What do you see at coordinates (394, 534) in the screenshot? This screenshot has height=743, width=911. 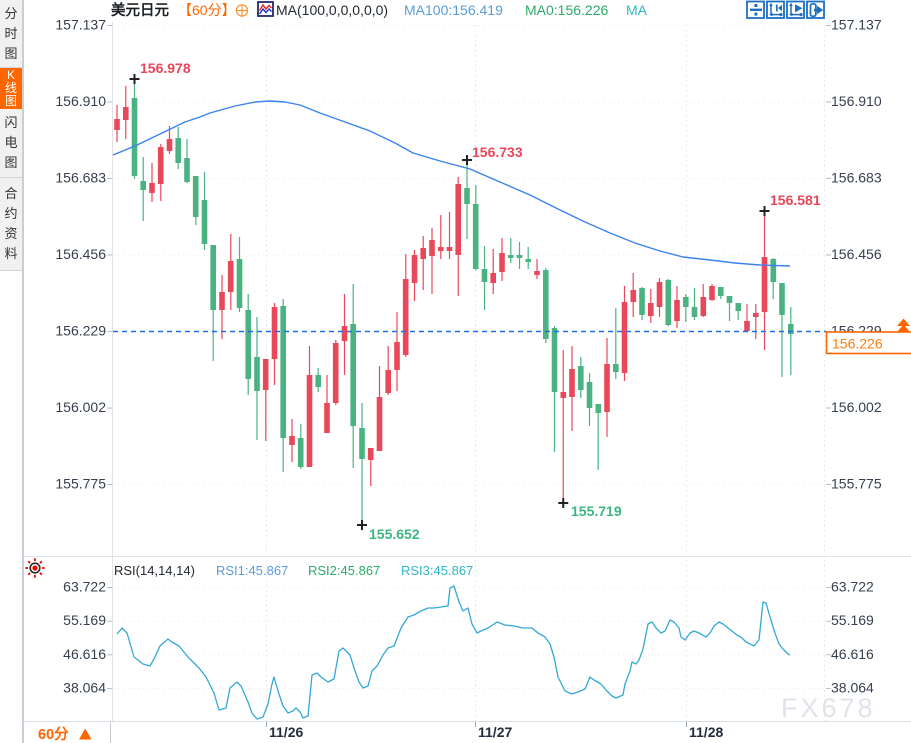 I see `svg-text: 155.652` at bounding box center [394, 534].